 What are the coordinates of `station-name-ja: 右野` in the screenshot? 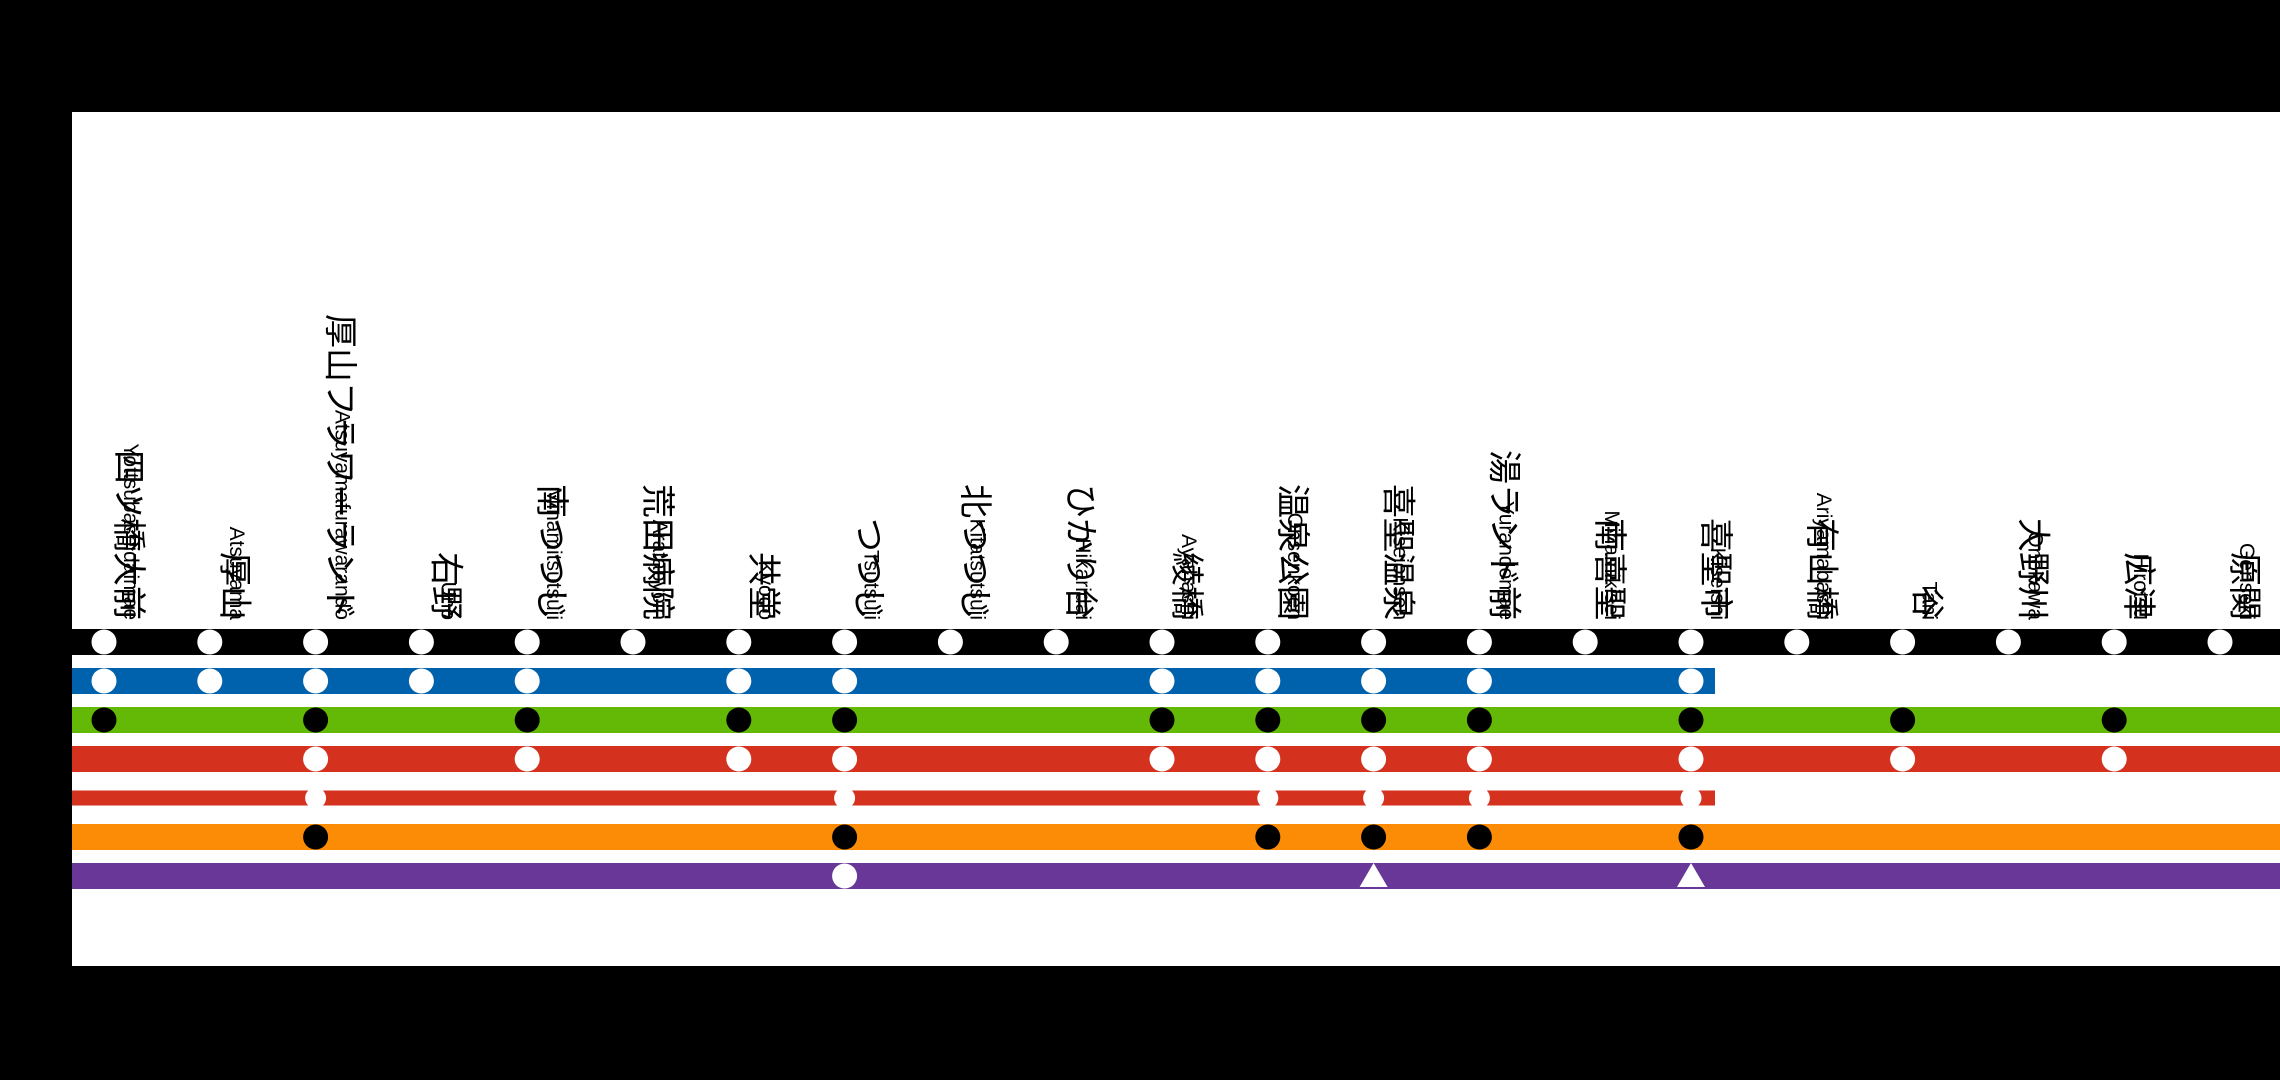 It's located at (445, 586).